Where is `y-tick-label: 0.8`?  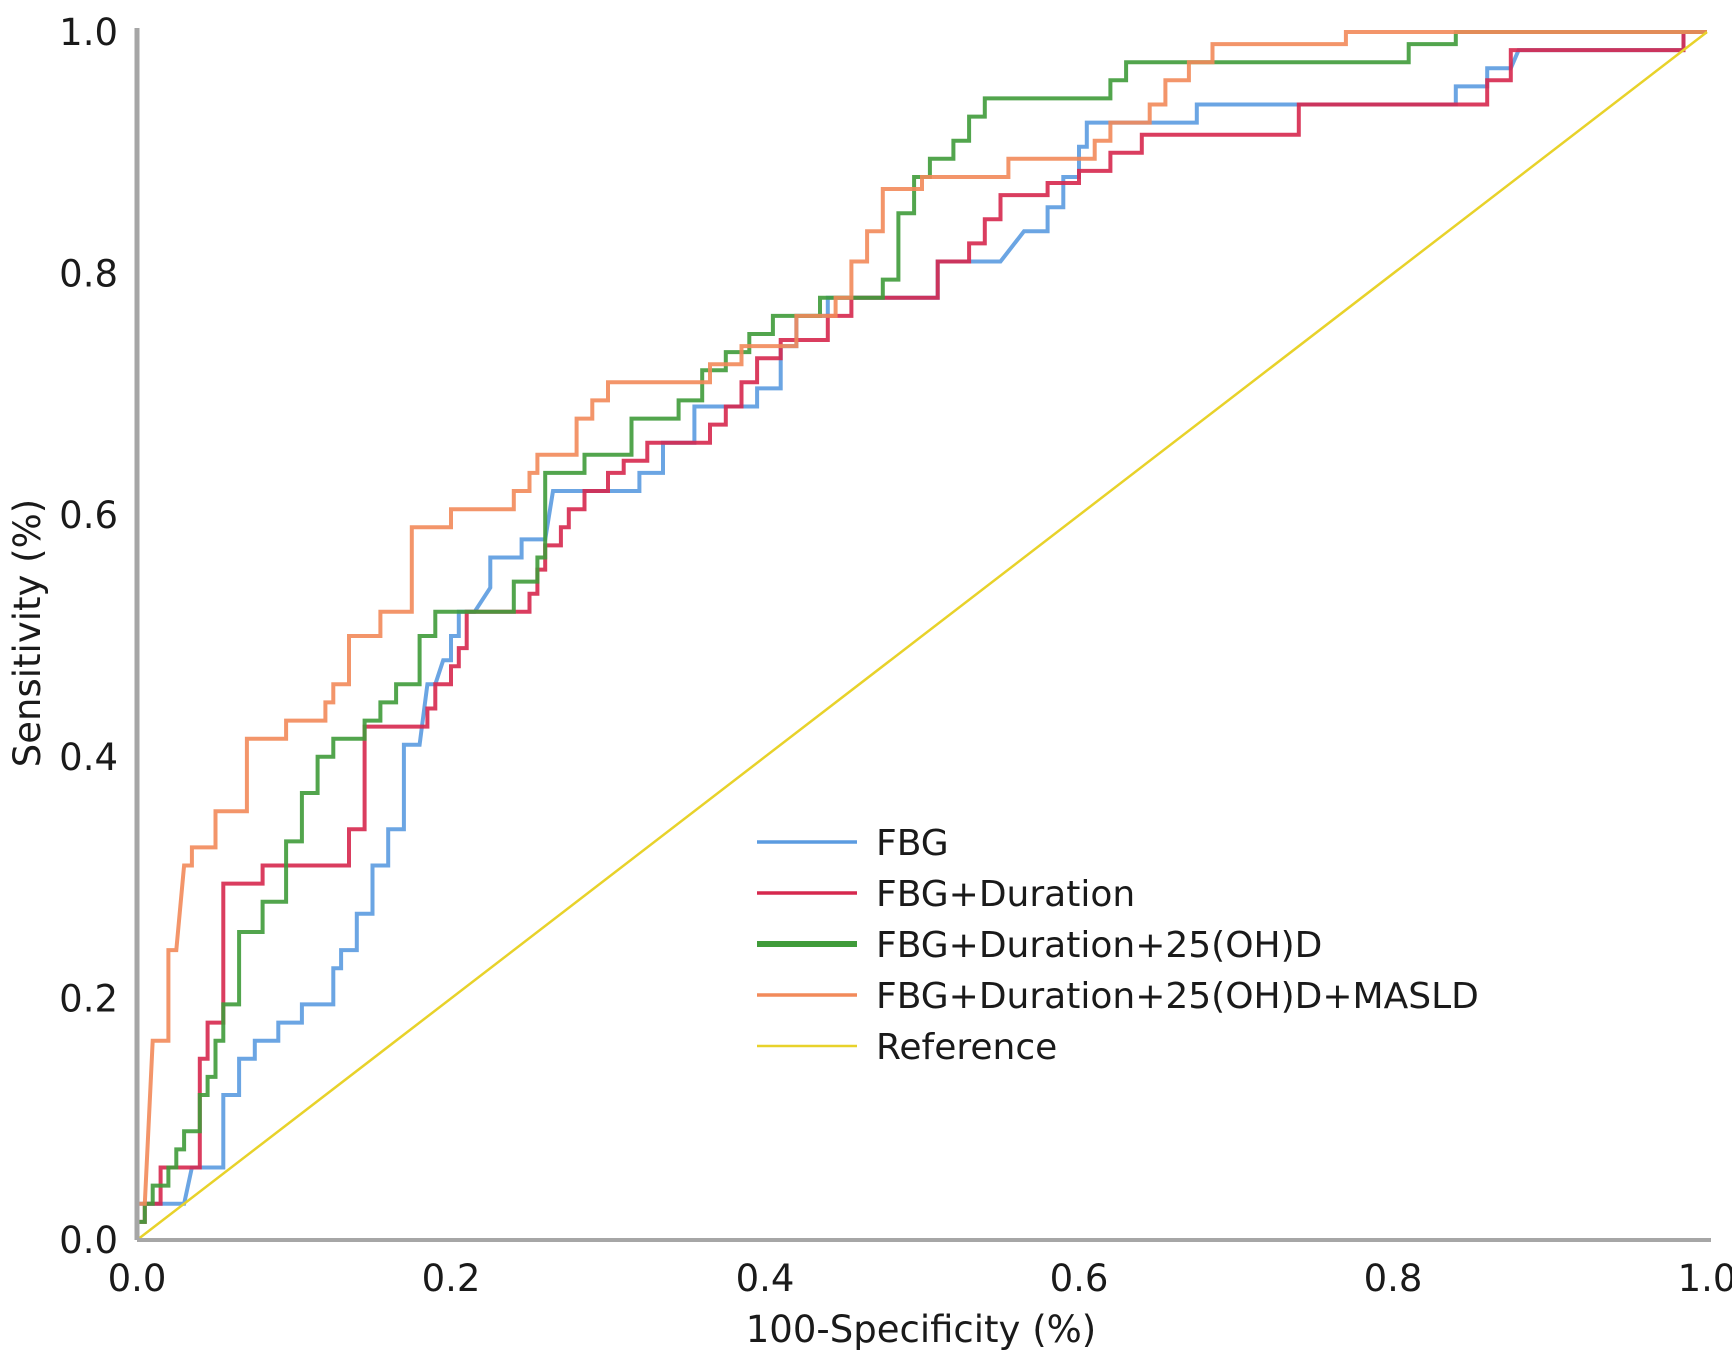 y-tick-label: 0.8 is located at coordinates (88, 274).